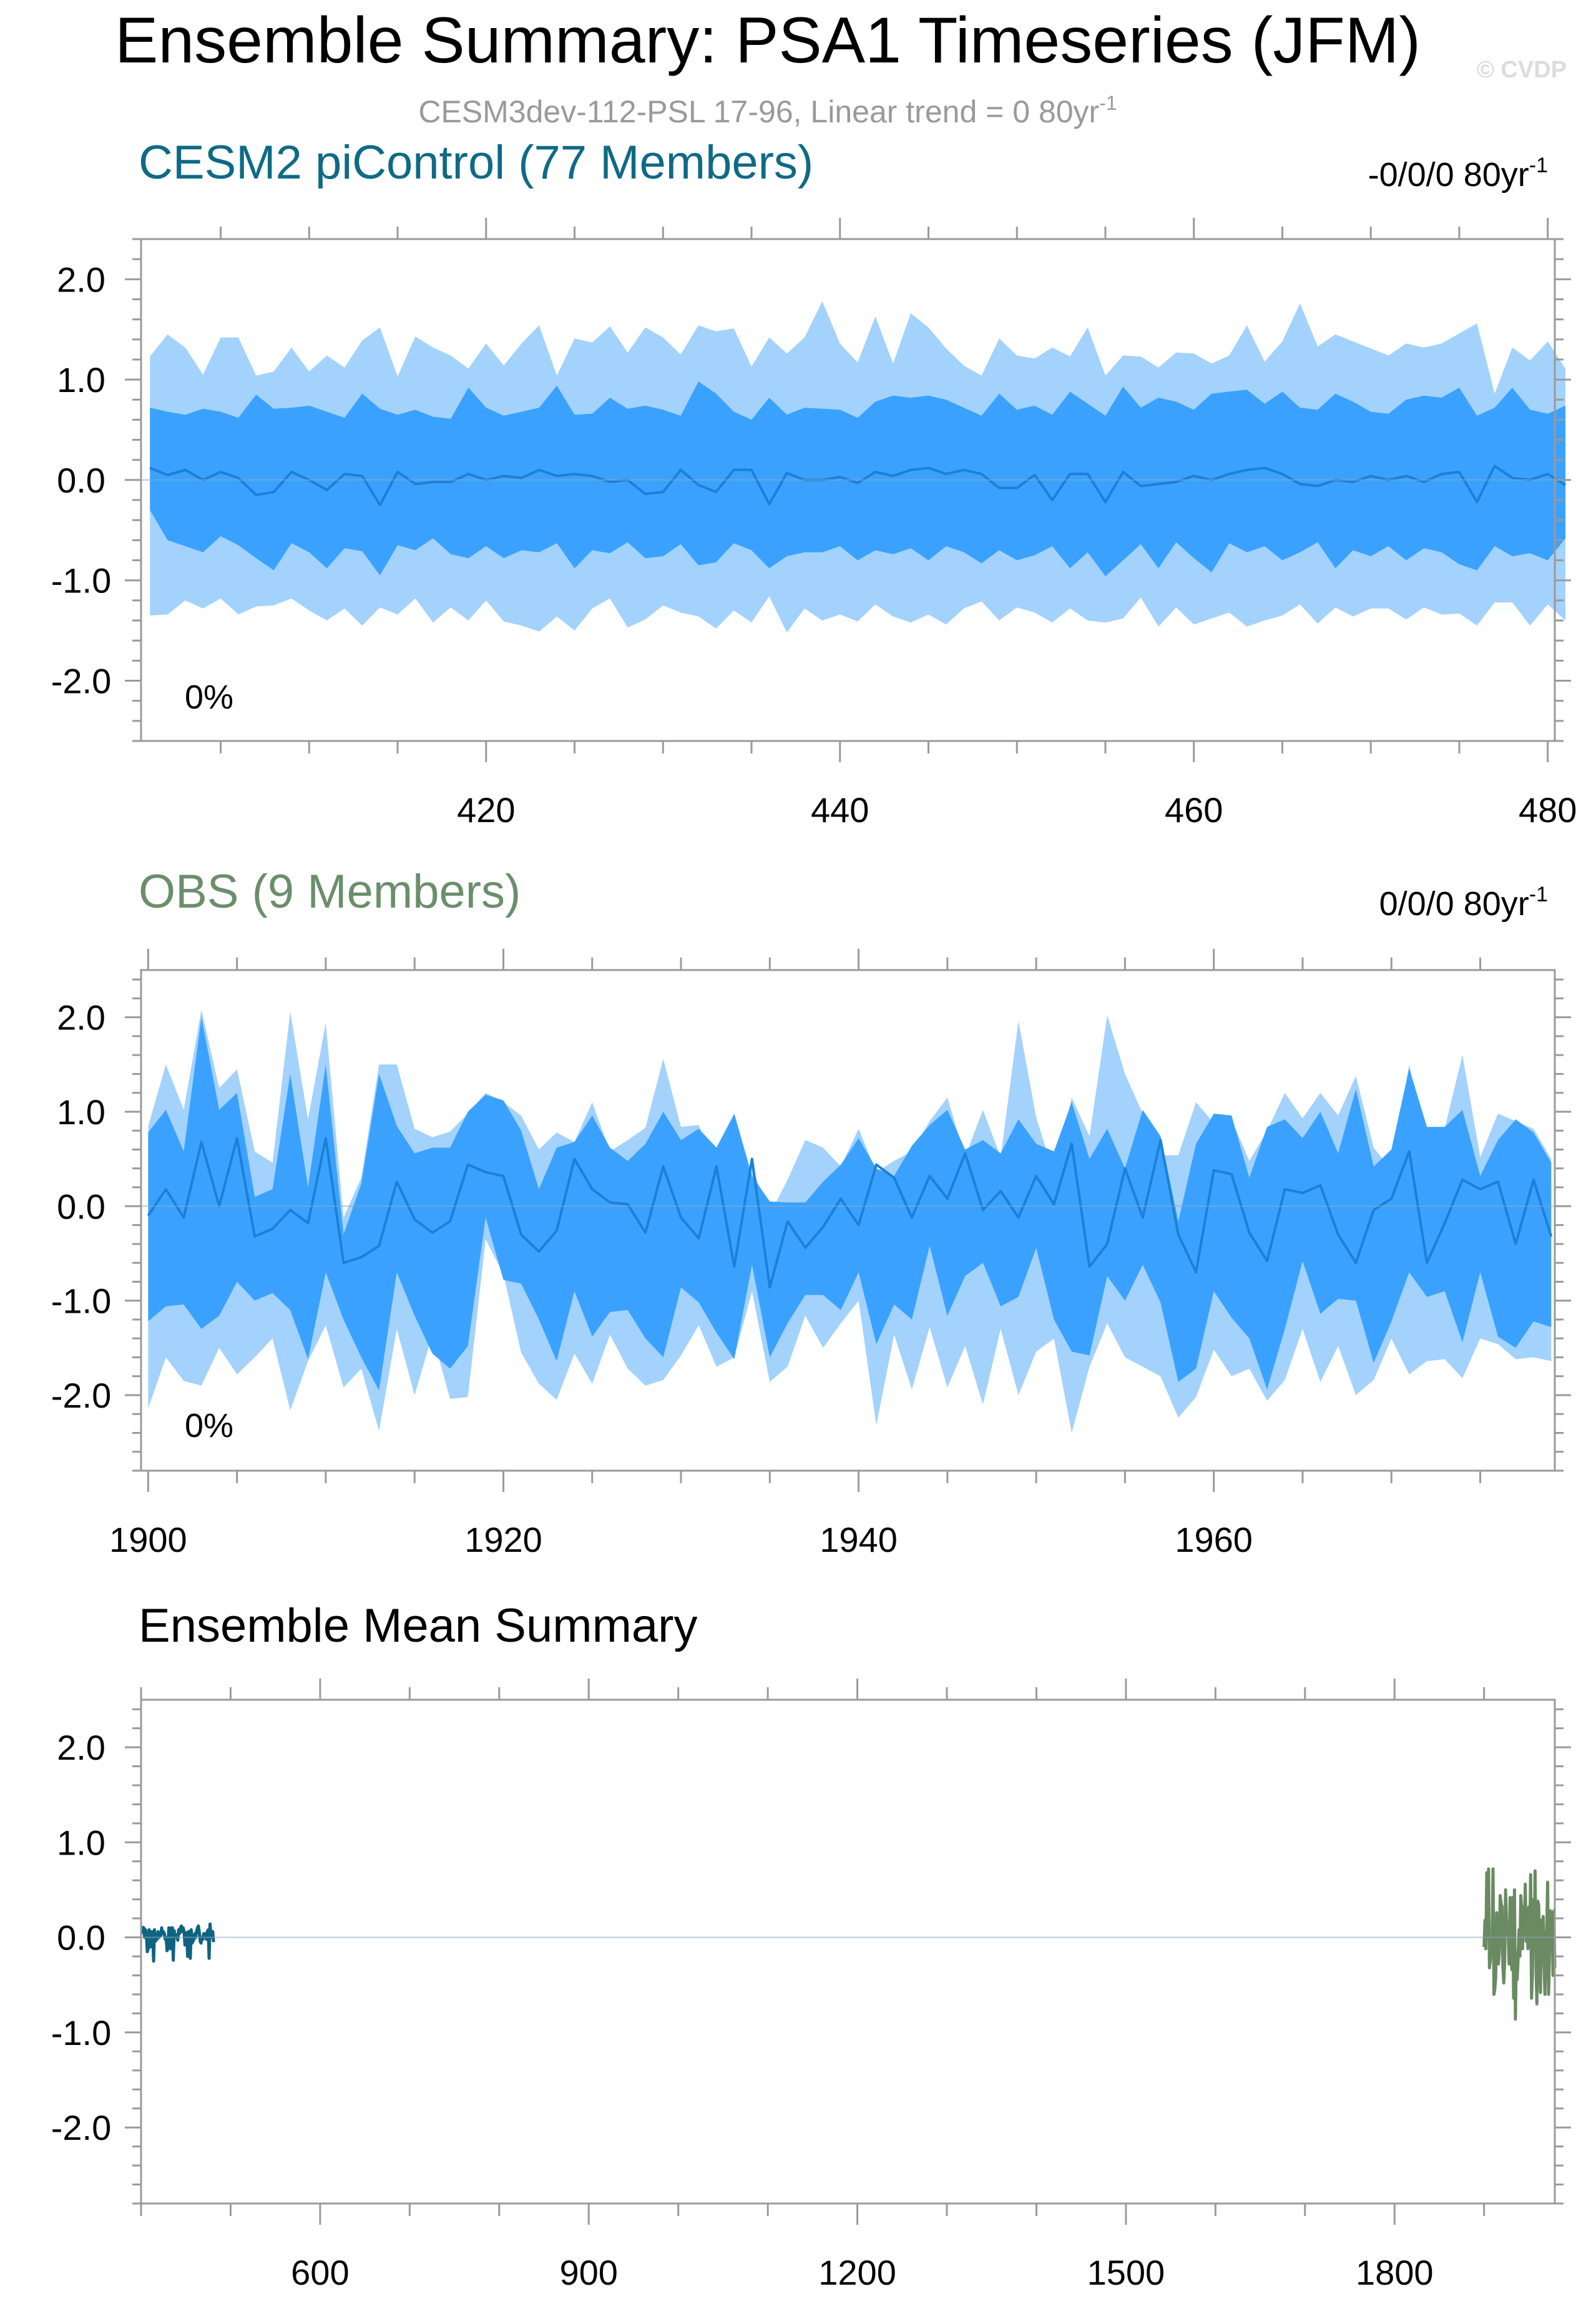  What do you see at coordinates (848, 1944) in the screenshot?
I see `panel-ensemble-mean-lines` at bounding box center [848, 1944].